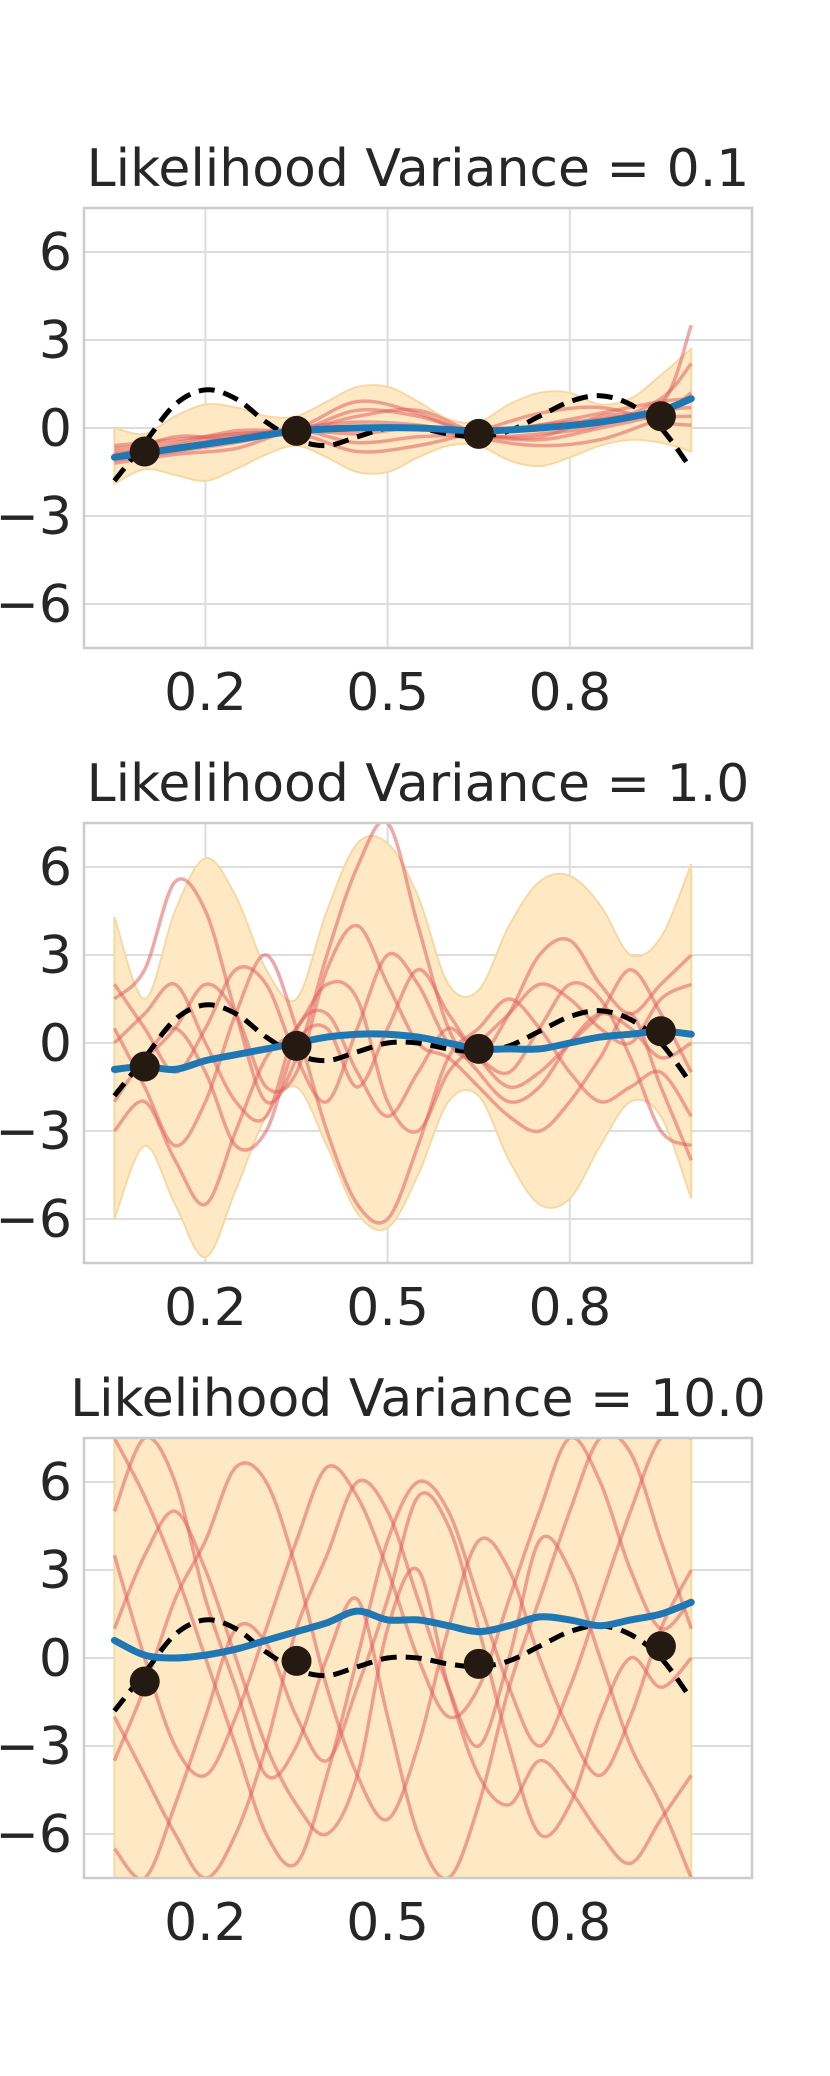 The width and height of the screenshot is (830, 2076). What do you see at coordinates (418, 784) in the screenshot?
I see `chart-title: Likelihood Variance = 1.0` at bounding box center [418, 784].